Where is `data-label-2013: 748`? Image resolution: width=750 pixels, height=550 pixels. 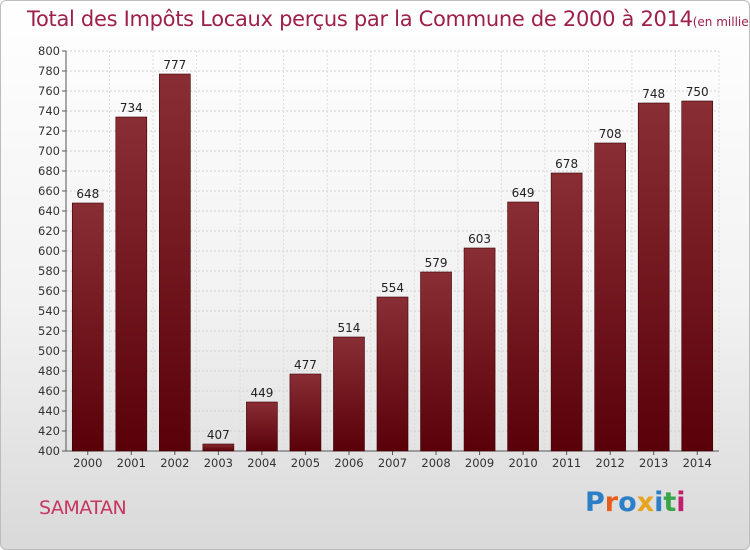 data-label-2013: 748 is located at coordinates (653, 94).